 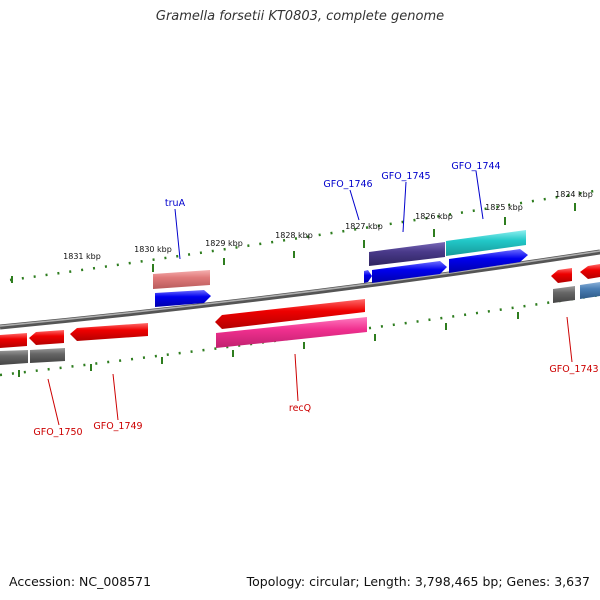 I want to click on gene-feature-left-red, so click(x=13, y=340).